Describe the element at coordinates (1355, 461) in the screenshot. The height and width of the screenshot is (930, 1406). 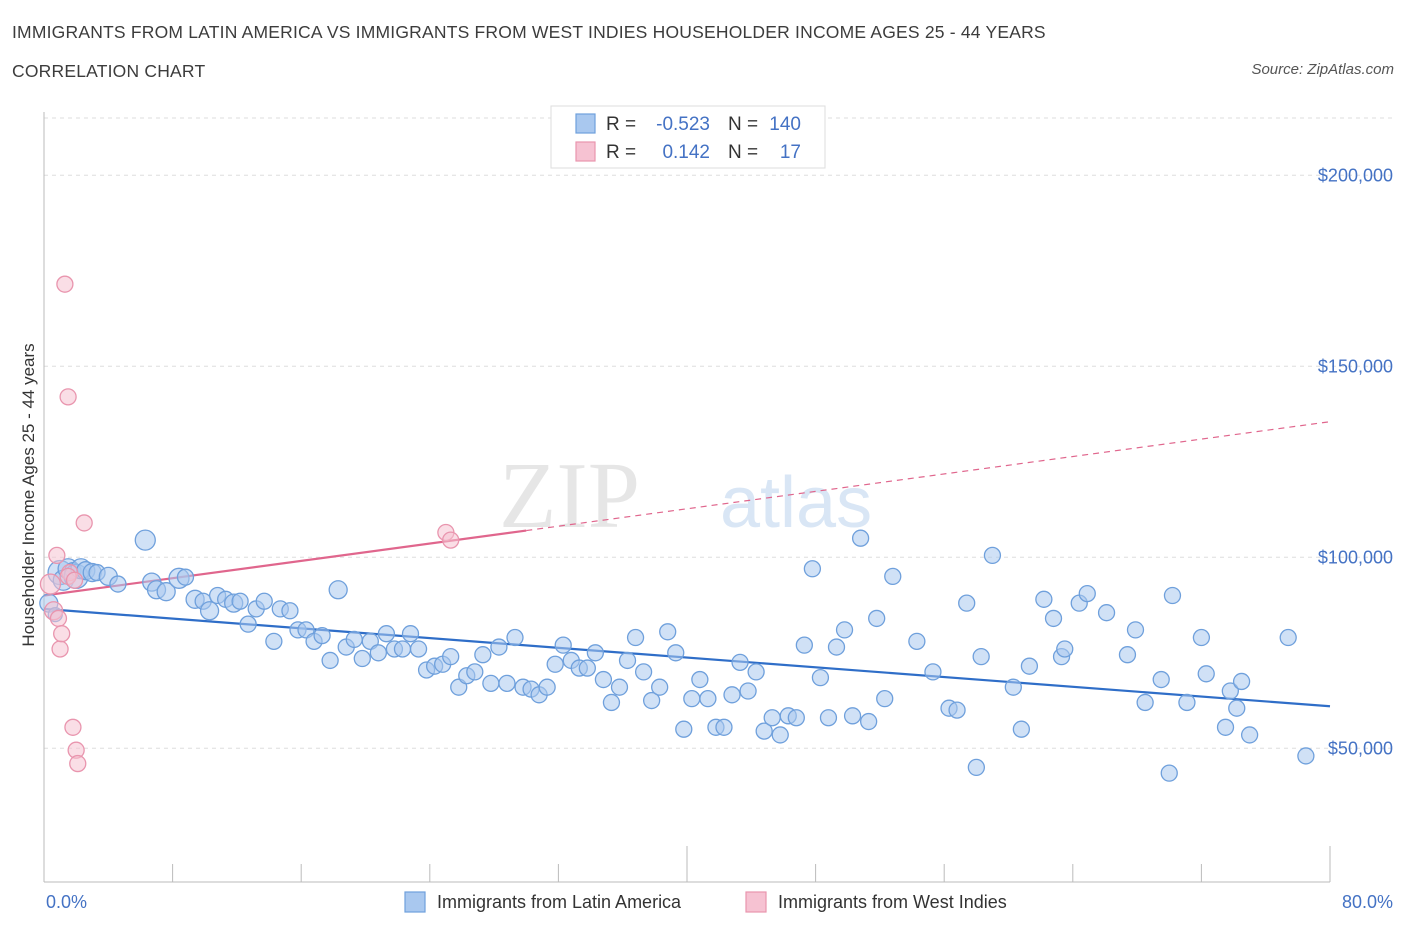
I see `y-tick-labels: $50,000 $100,000 $150,000 $200,000` at that location.